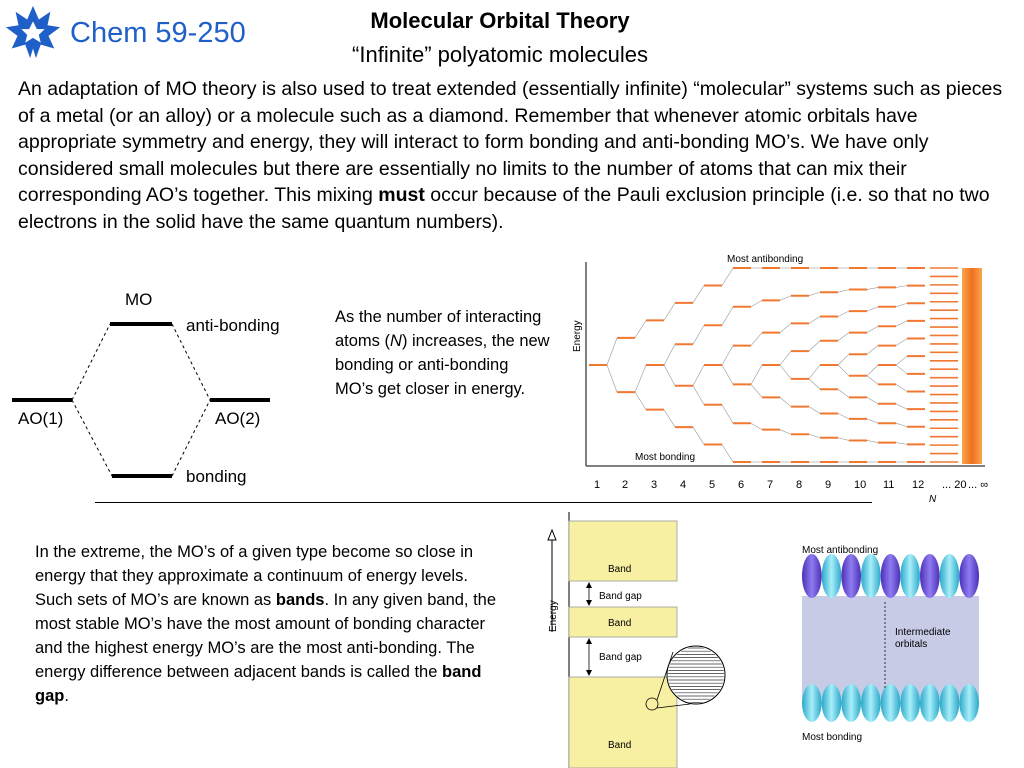 Image resolution: width=1024 pixels, height=768 pixels. What do you see at coordinates (139, 299) in the screenshot?
I see `mo-label: MO` at bounding box center [139, 299].